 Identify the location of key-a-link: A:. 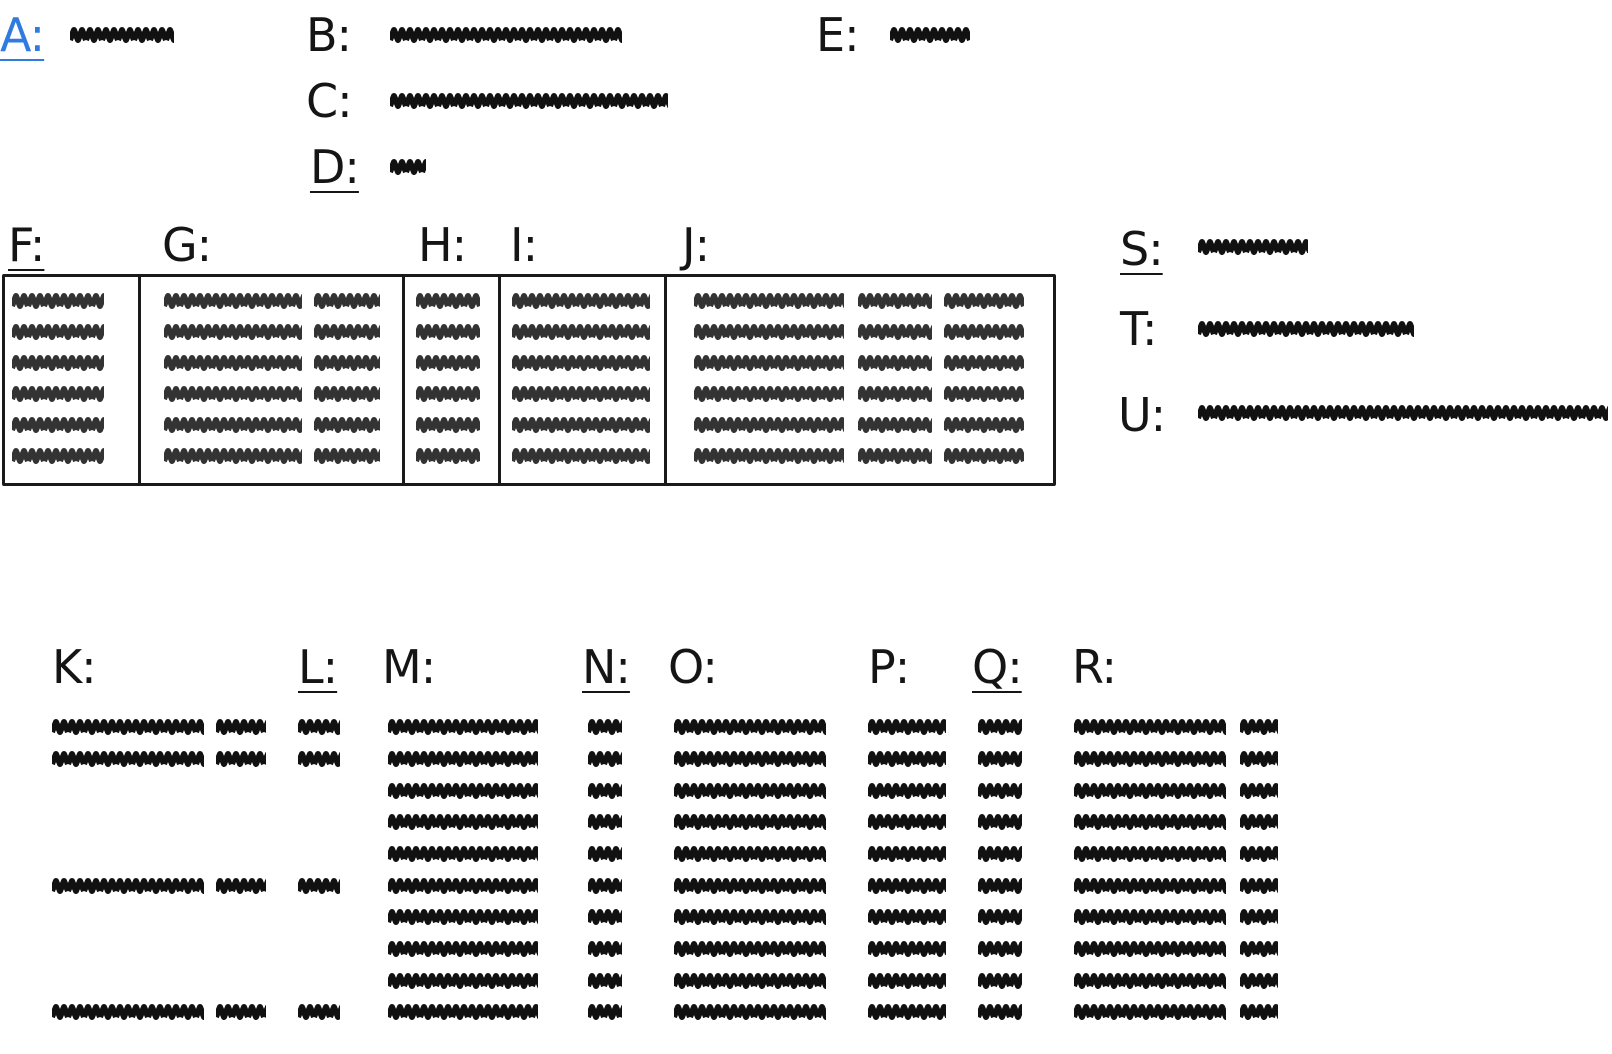
(22, 35).